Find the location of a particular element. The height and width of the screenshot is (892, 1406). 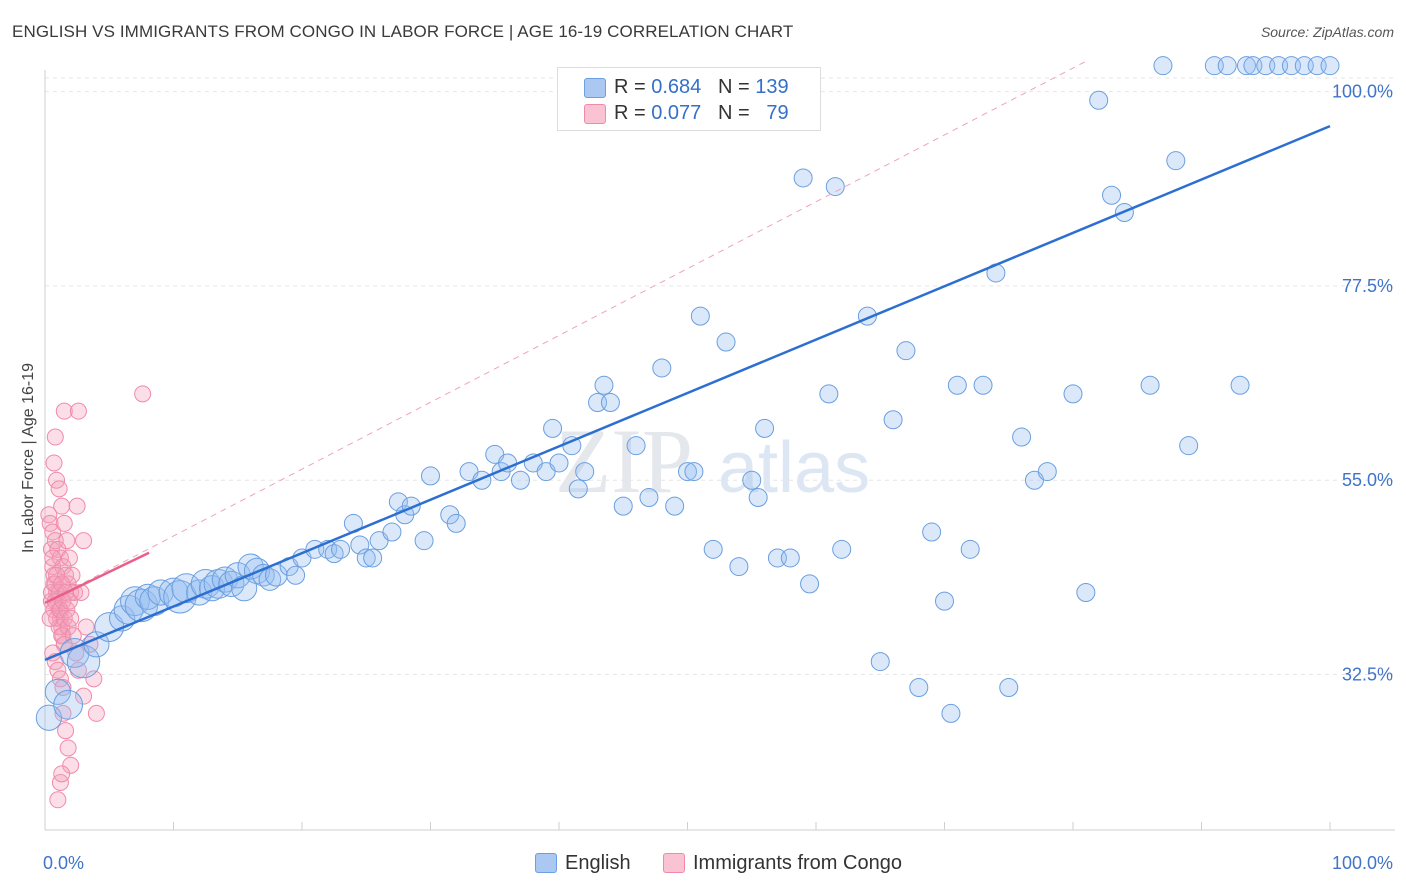

congo-swatch is located at coordinates (595, 114).